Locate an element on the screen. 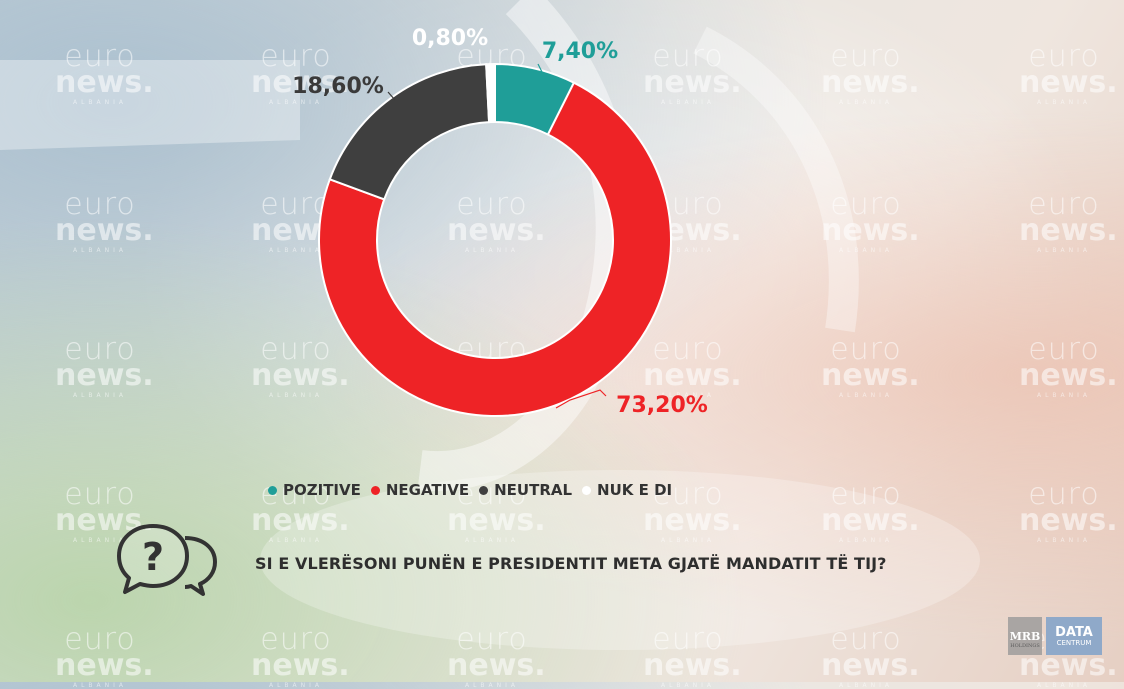 This screenshot has width=1124, height=689. data-centrum-logo: DATA CENTRUM is located at coordinates (1074, 636).